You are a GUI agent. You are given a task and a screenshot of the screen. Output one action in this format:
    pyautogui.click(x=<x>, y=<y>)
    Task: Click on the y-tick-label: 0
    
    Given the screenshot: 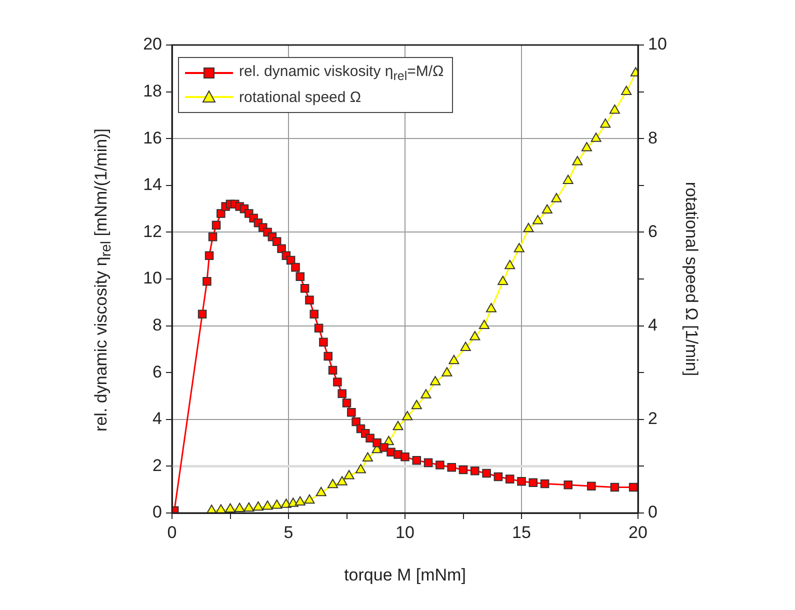 What is the action you would take?
    pyautogui.click(x=157, y=512)
    